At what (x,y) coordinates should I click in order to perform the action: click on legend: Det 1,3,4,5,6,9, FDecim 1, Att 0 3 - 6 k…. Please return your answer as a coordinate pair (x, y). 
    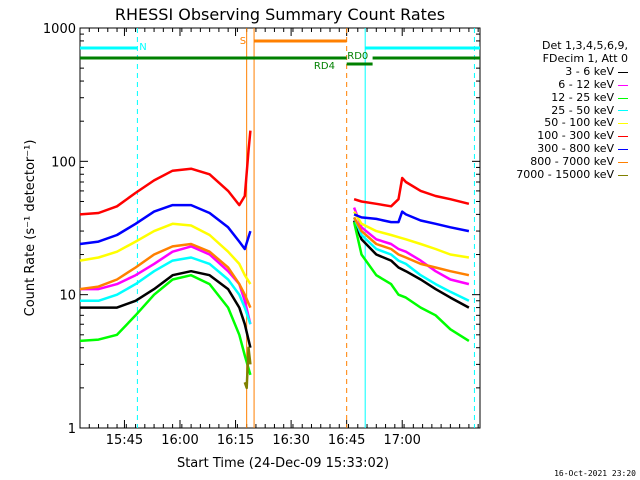
    Looking at the image, I should click on (572, 110).